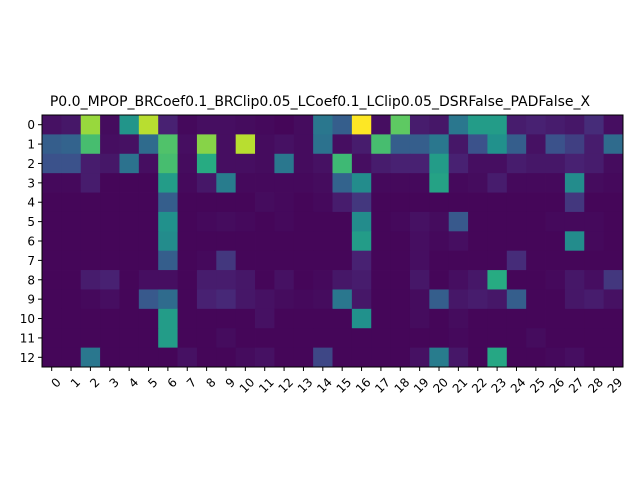 Image resolution: width=640 pixels, height=480 pixels. What do you see at coordinates (31, 242) in the screenshot?
I see `y-tick-label: 6` at bounding box center [31, 242].